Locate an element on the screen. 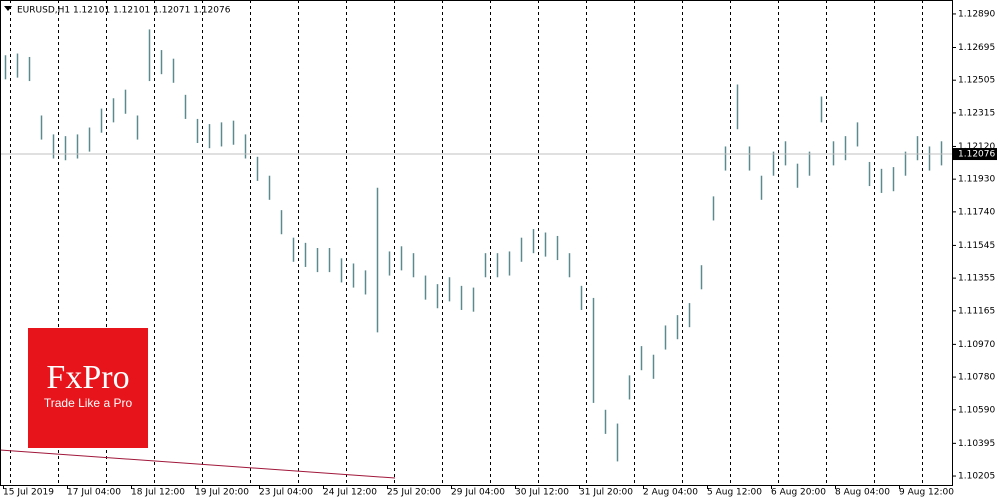 This screenshot has height=500, width=1000. x-tick-label: 17 Jul 04:00 is located at coordinates (94, 493).